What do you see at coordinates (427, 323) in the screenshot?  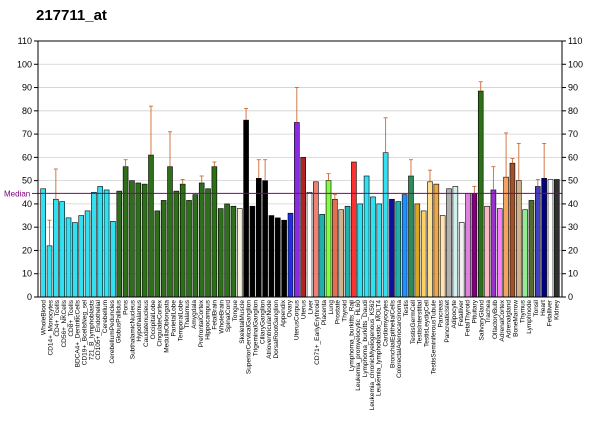 I see `category-label: TestisLeydigCell` at bounding box center [427, 323].